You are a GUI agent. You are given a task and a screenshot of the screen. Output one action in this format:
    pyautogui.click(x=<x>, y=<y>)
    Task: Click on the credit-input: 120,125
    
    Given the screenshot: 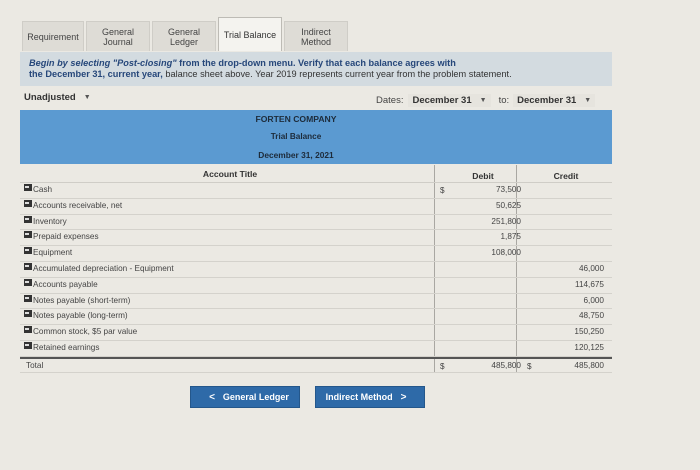 What is the action you would take?
    pyautogui.click(x=589, y=347)
    